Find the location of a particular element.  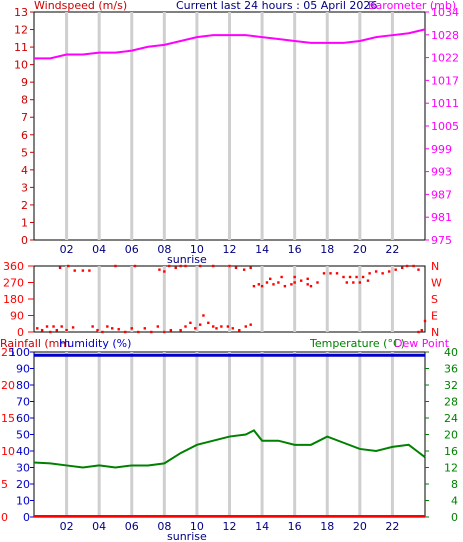

hour-tick-label: 06 is located at coordinates (132, 526).